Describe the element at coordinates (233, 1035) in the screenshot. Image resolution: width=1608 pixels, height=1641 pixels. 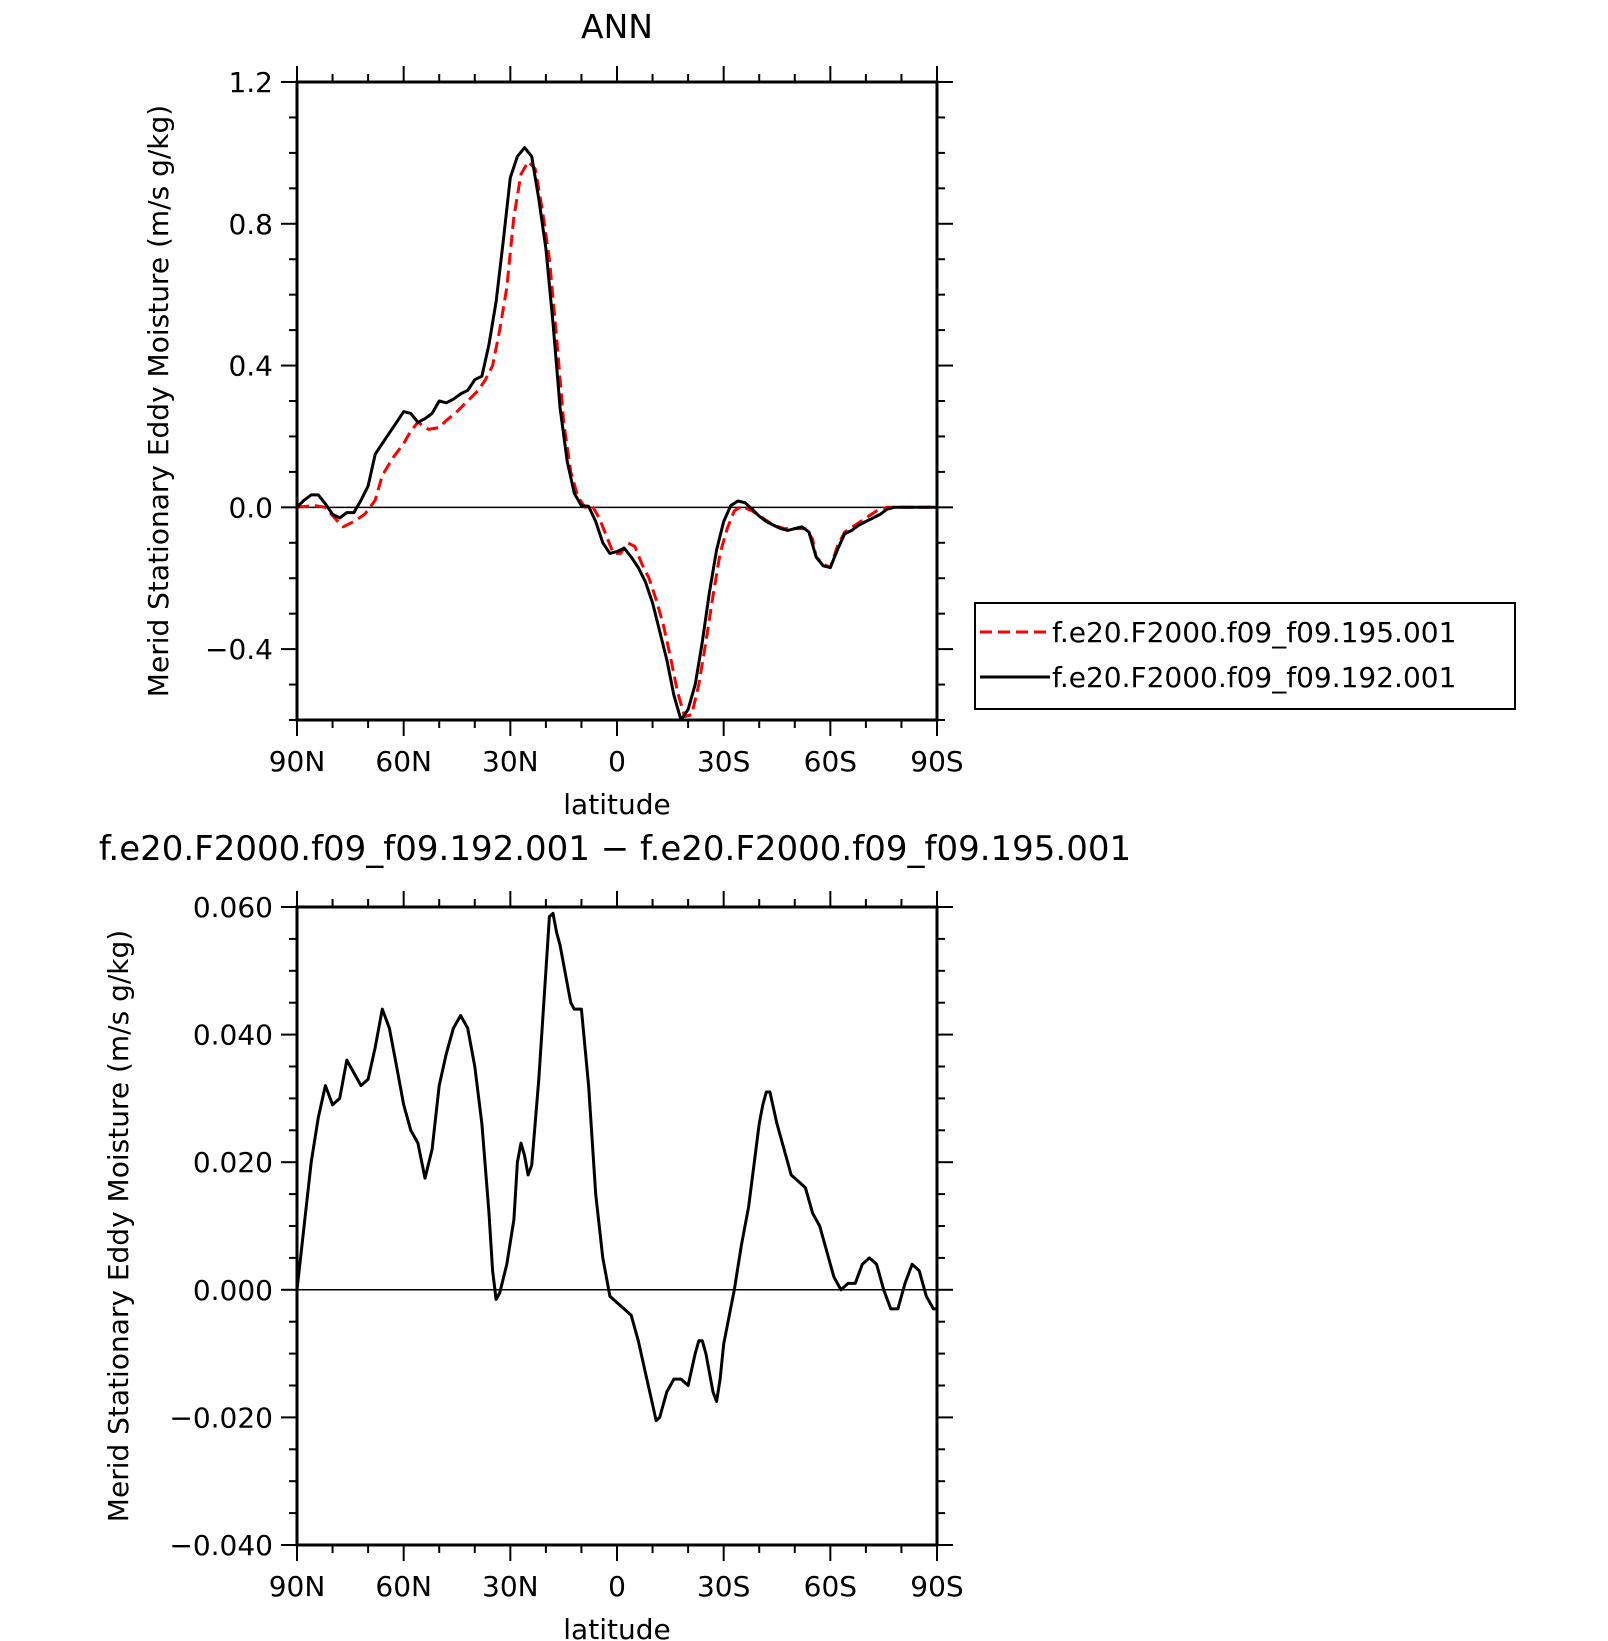
I see `y-tick-label: 0.040` at that location.